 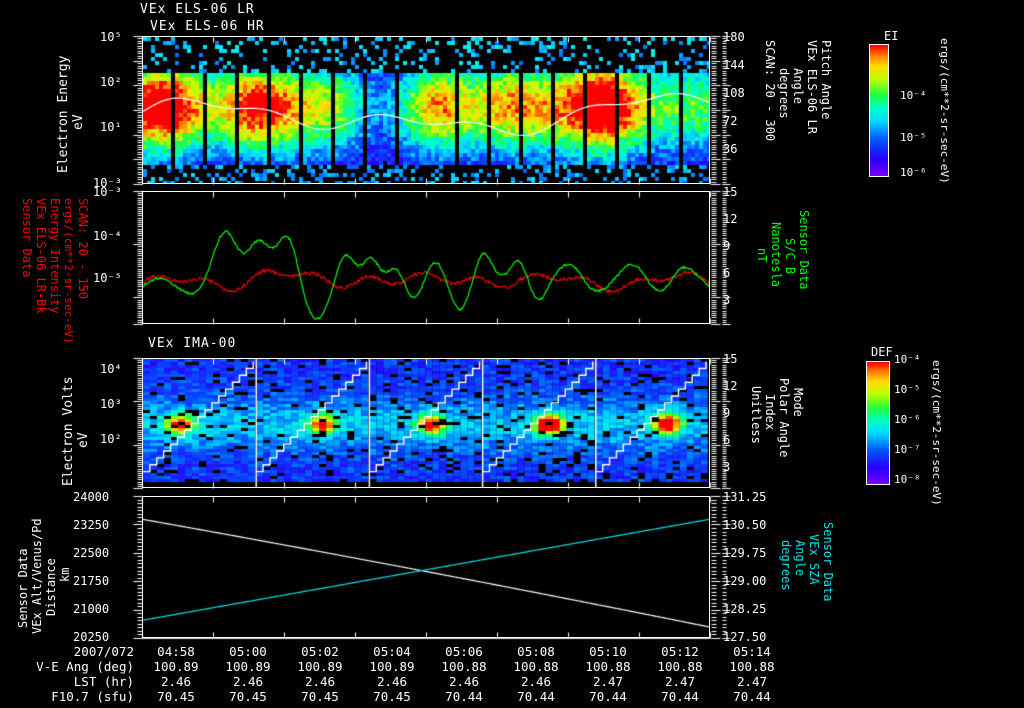 I want to click on cell-f107-2: 70.45, so click(x=320, y=696).